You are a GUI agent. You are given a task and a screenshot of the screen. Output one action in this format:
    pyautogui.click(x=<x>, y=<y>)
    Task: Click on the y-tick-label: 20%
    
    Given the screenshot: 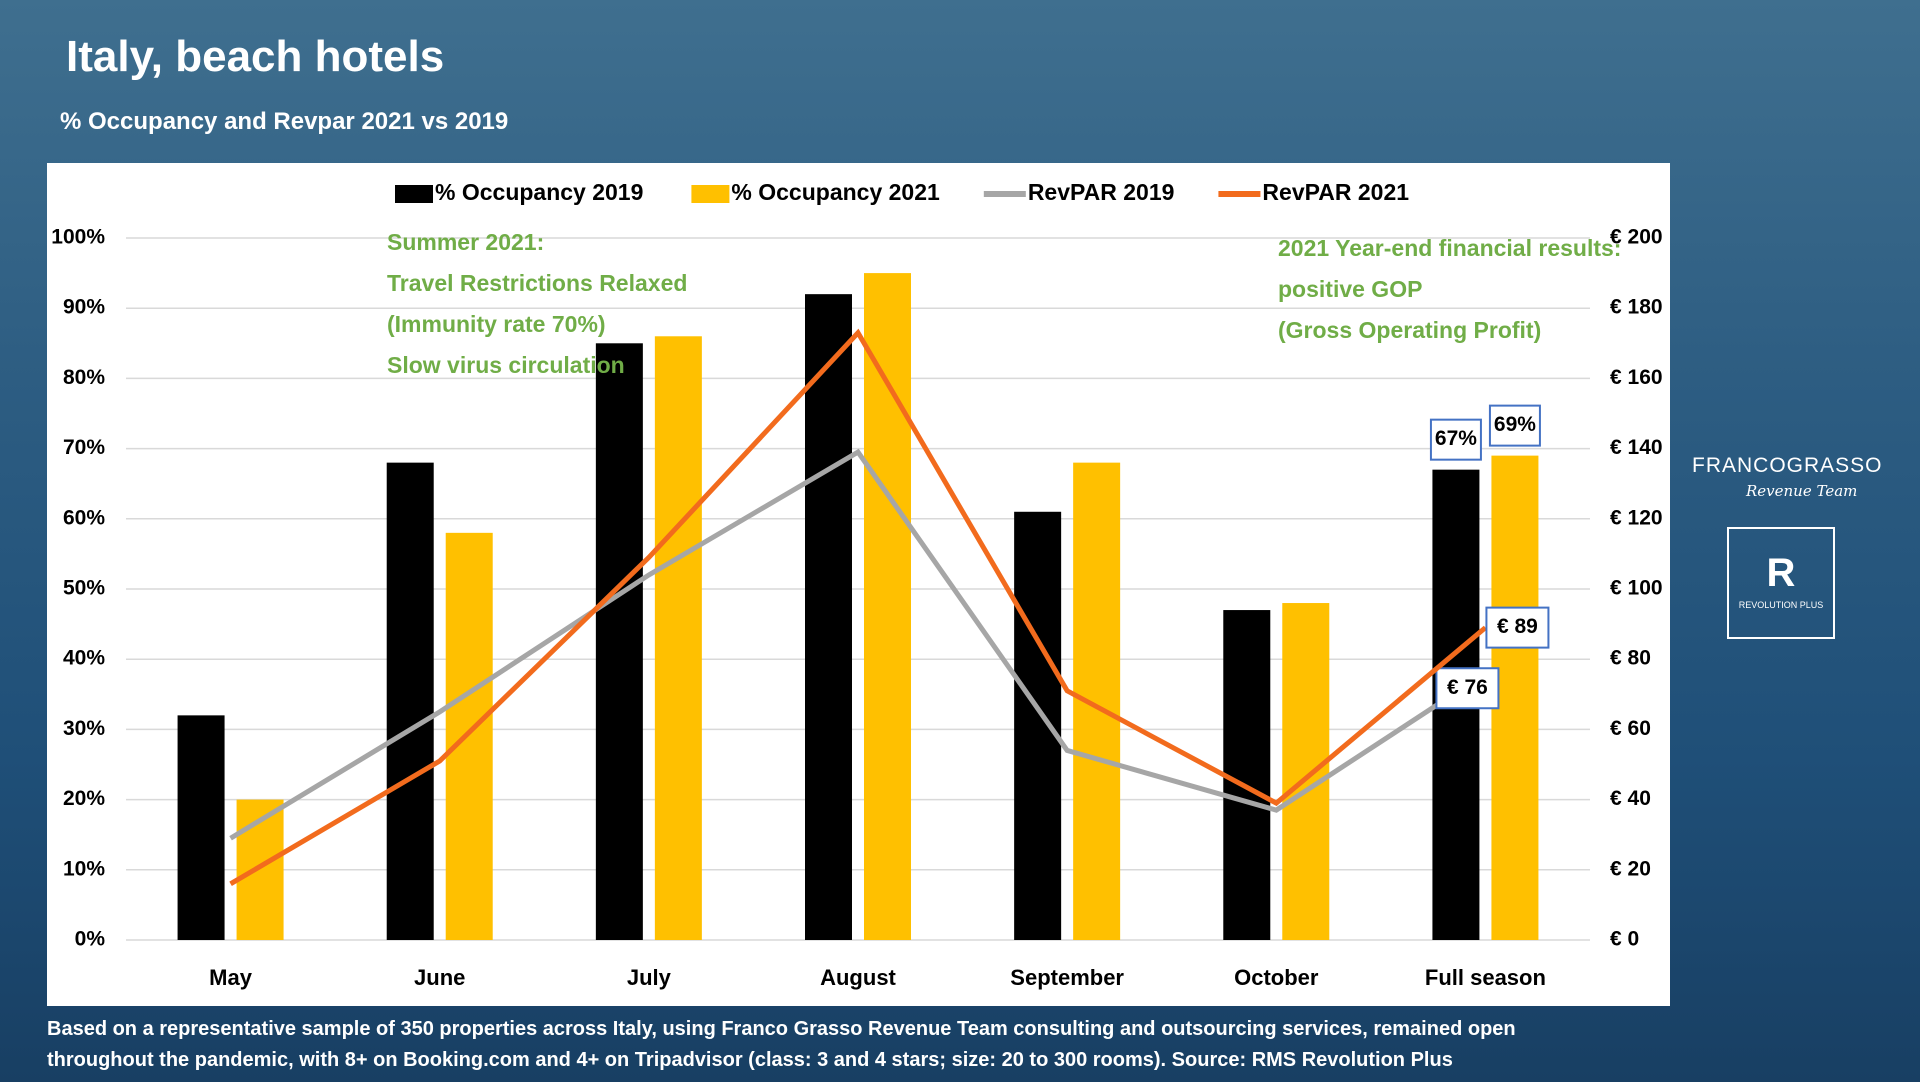 What is the action you would take?
    pyautogui.click(x=84, y=798)
    